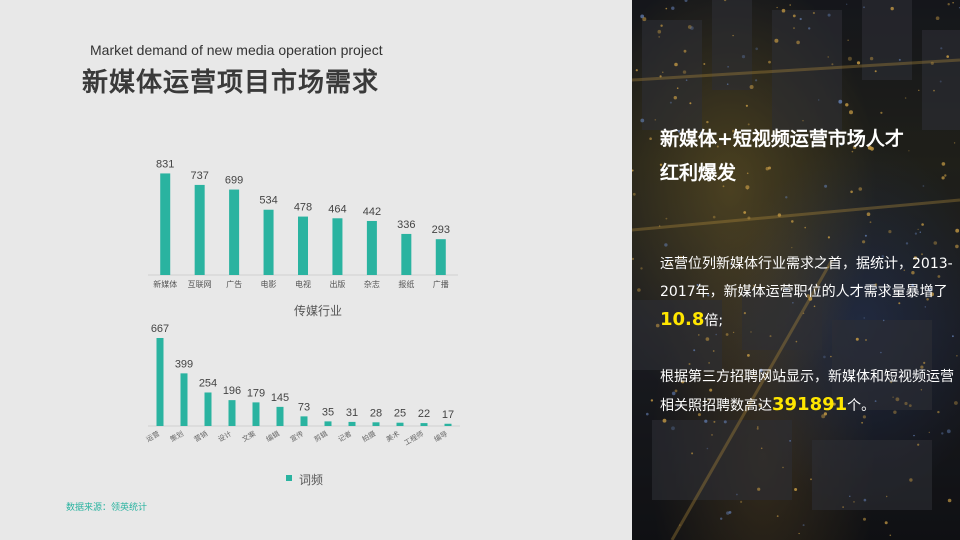 This screenshot has width=960, height=540. What do you see at coordinates (328, 412) in the screenshot?
I see `chart2-value-label: 35` at bounding box center [328, 412].